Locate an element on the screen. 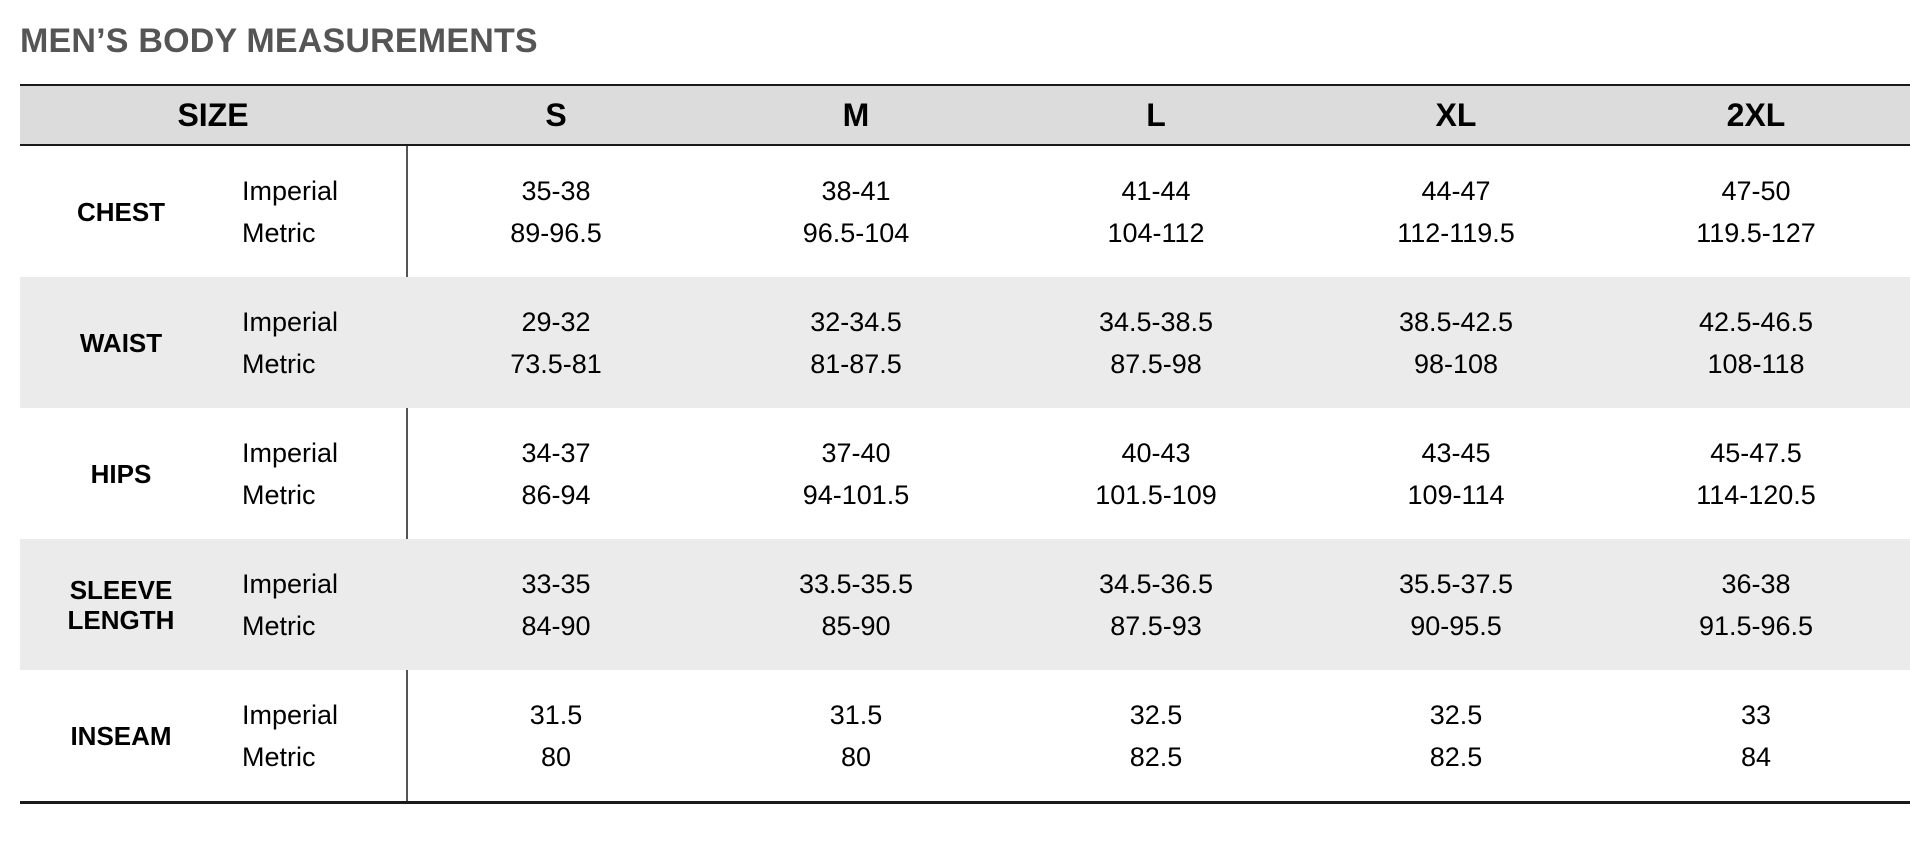 This screenshot has width=1910, height=846. imperial-value: 29-32 is located at coordinates (556, 321).